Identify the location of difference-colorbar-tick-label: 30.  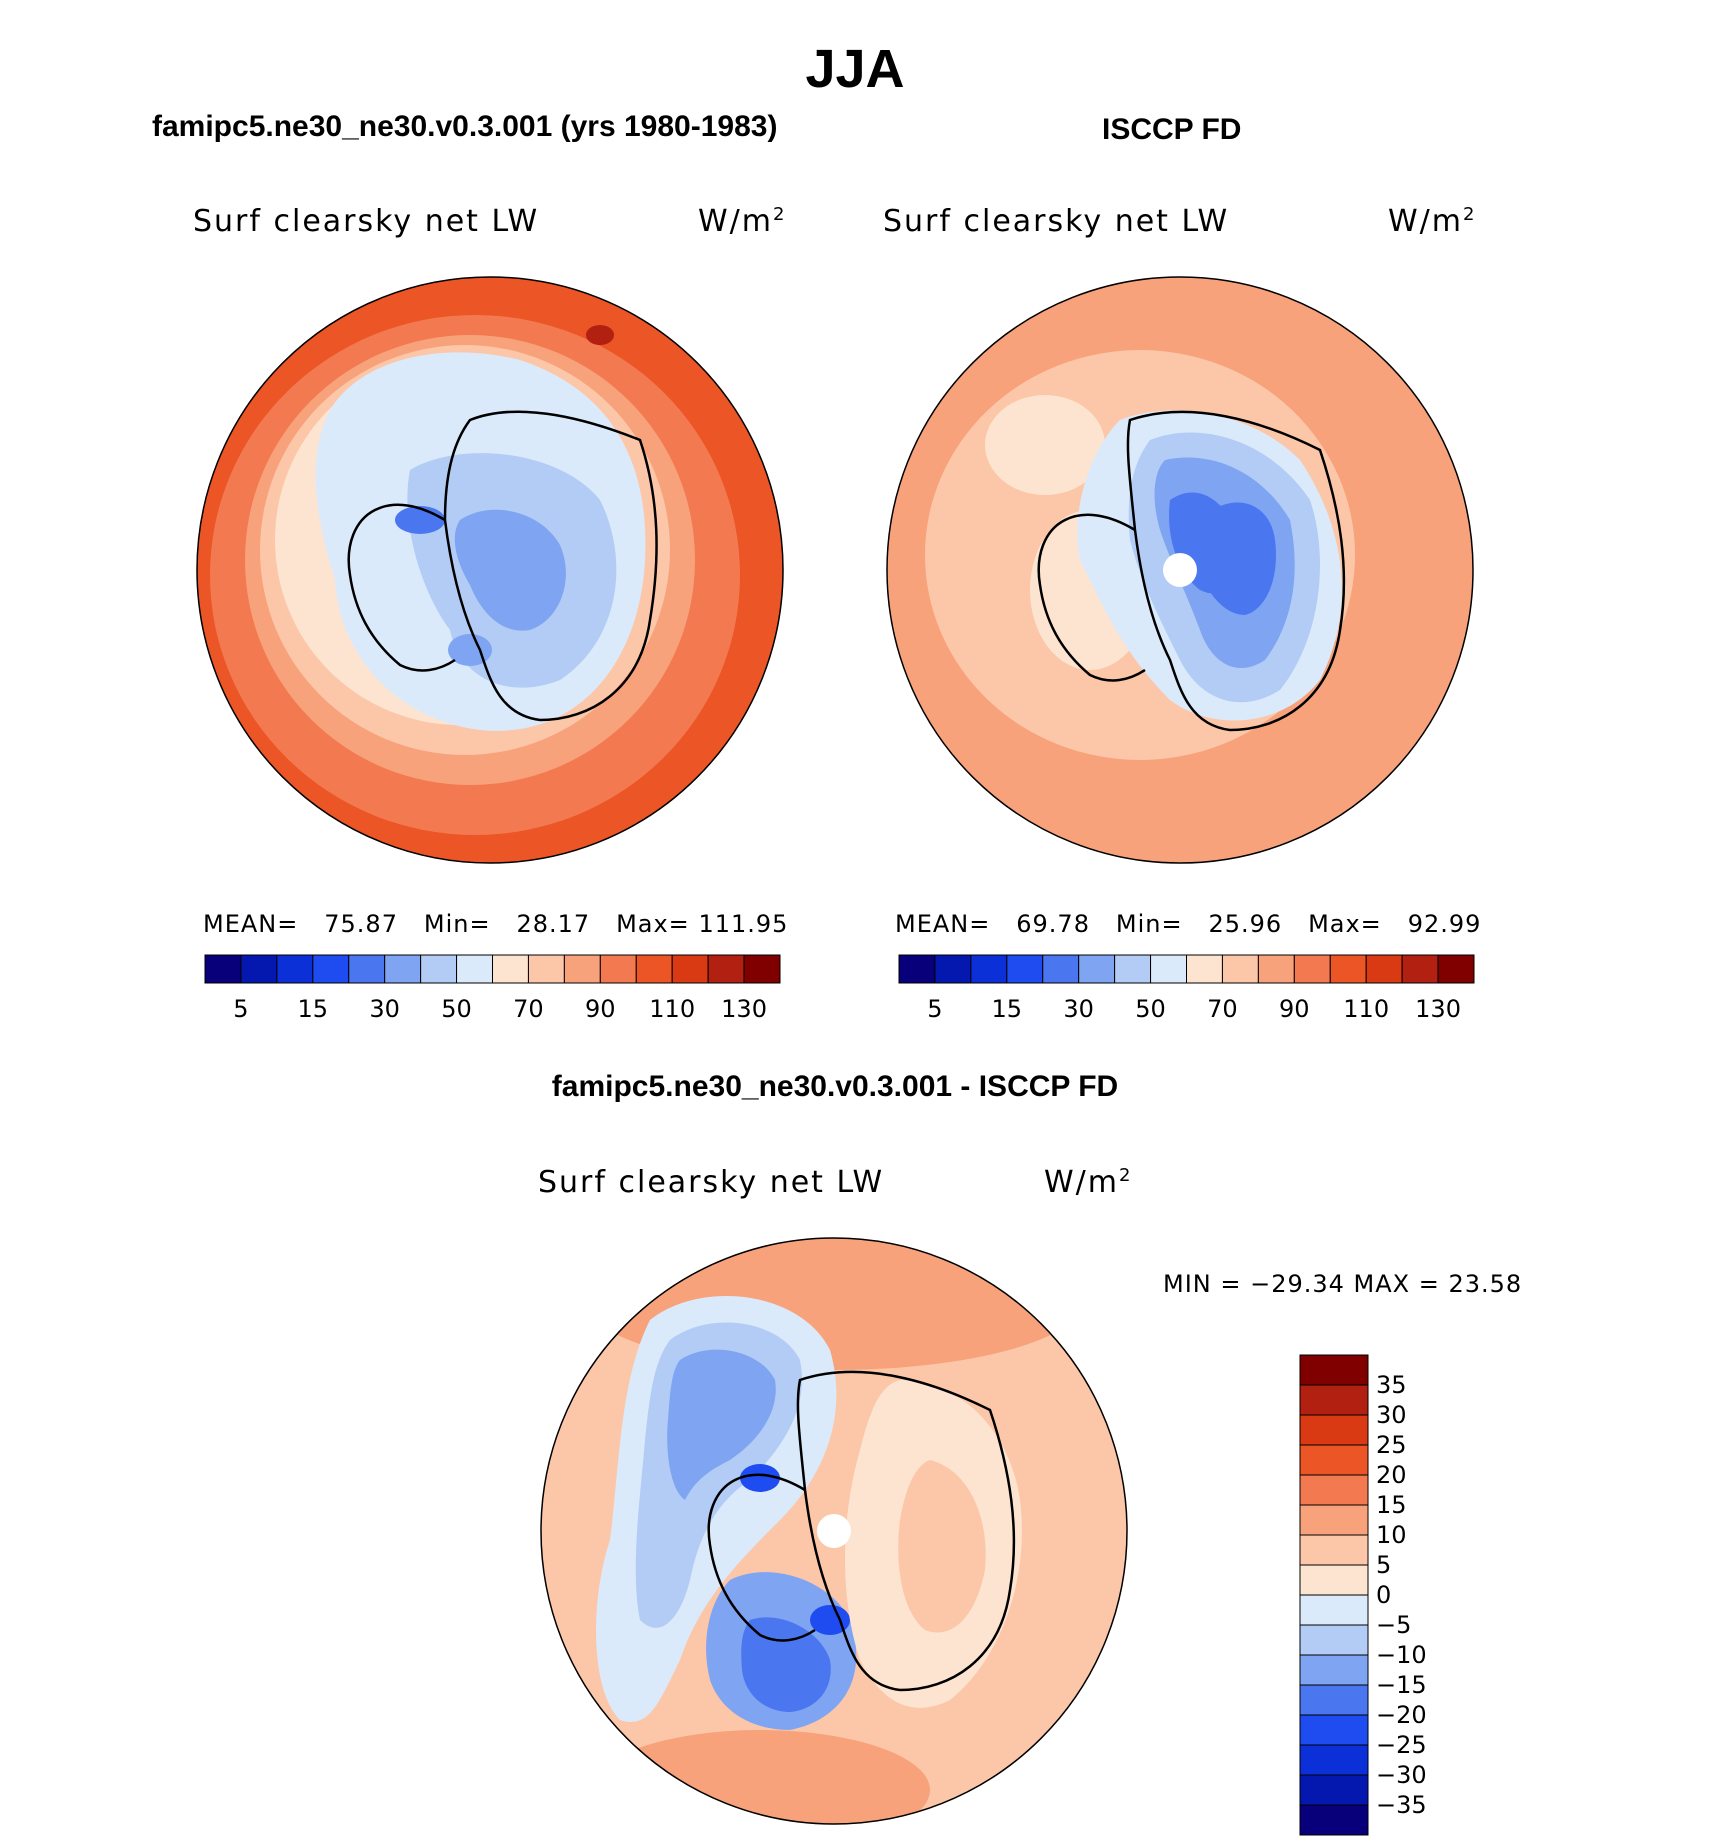
(1391, 1415).